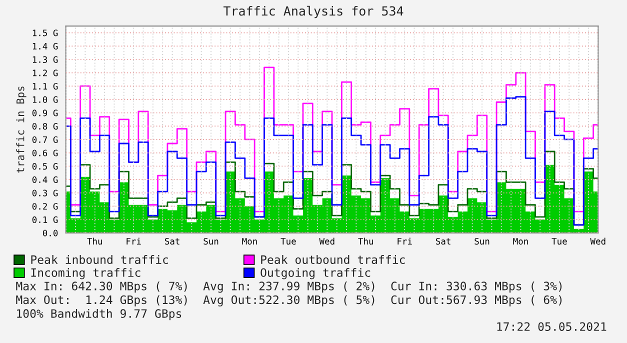 The height and width of the screenshot is (343, 627). I want to click on y-tick-label: 1.5 G, so click(45, 33).